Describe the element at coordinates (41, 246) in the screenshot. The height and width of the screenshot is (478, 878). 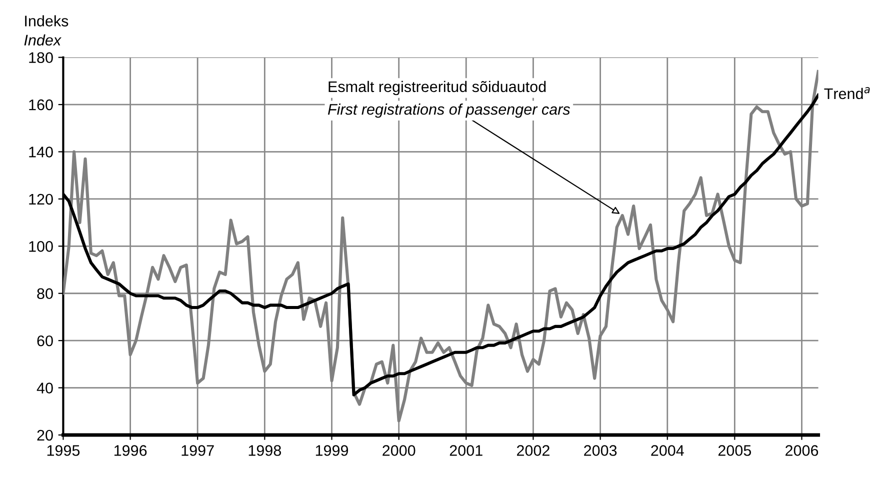
I see `y-tick-label: 100` at that location.